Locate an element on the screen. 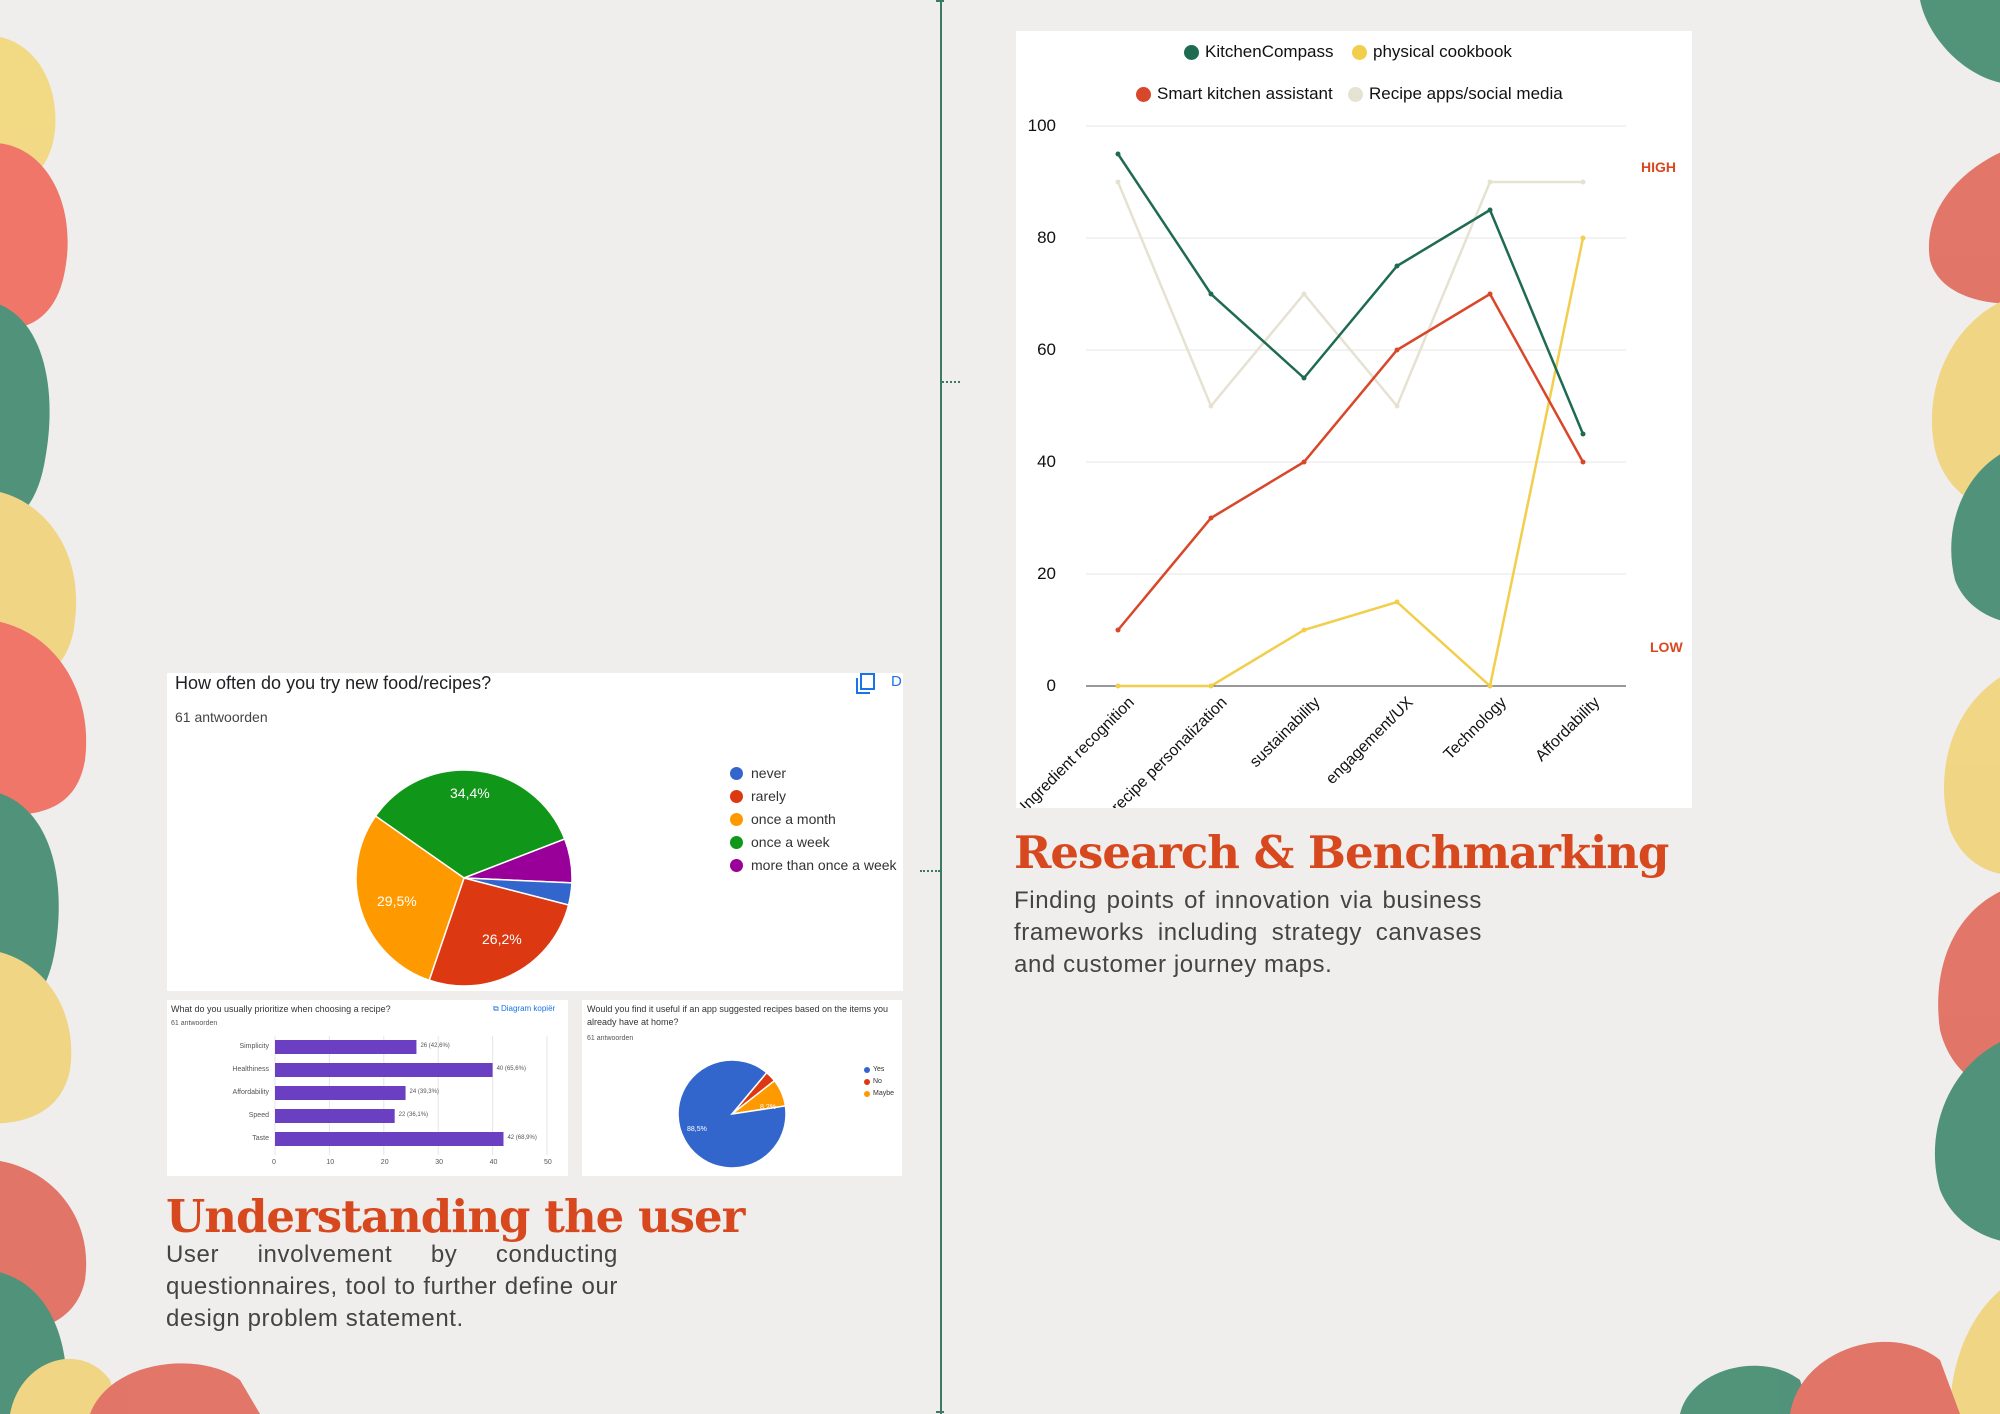 Image resolution: width=2000 pixels, height=1414 pixels. legend-label: Smart kitchen assistant is located at coordinates (1245, 93).